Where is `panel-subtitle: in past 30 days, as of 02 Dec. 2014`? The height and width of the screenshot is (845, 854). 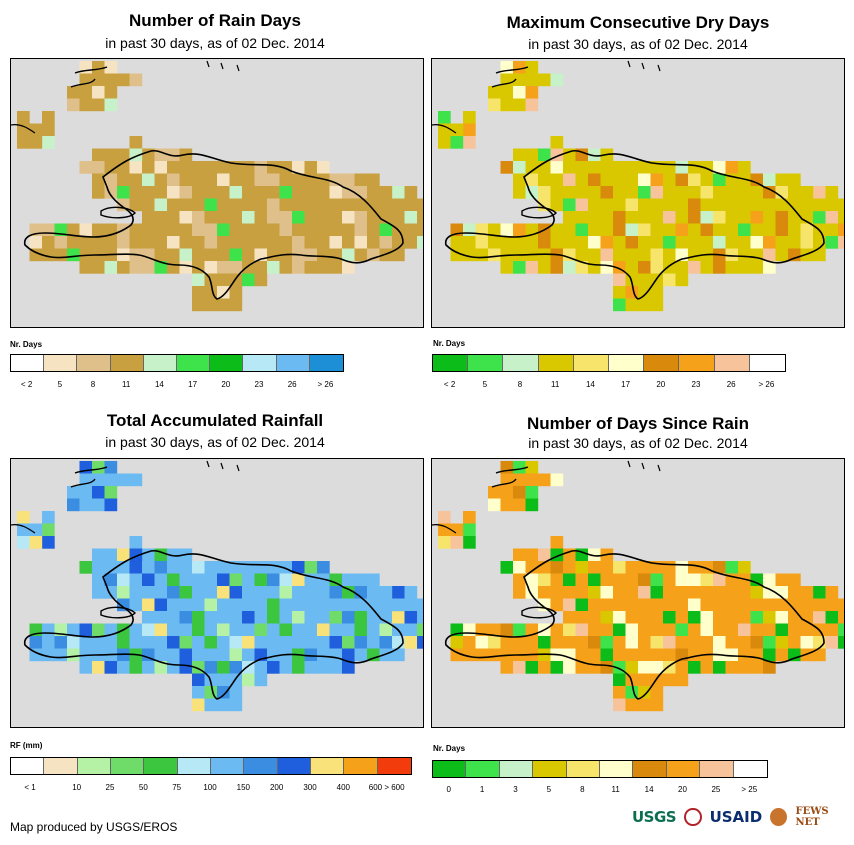 panel-subtitle: in past 30 days, as of 02 Dec. 2014 is located at coordinates (638, 443).